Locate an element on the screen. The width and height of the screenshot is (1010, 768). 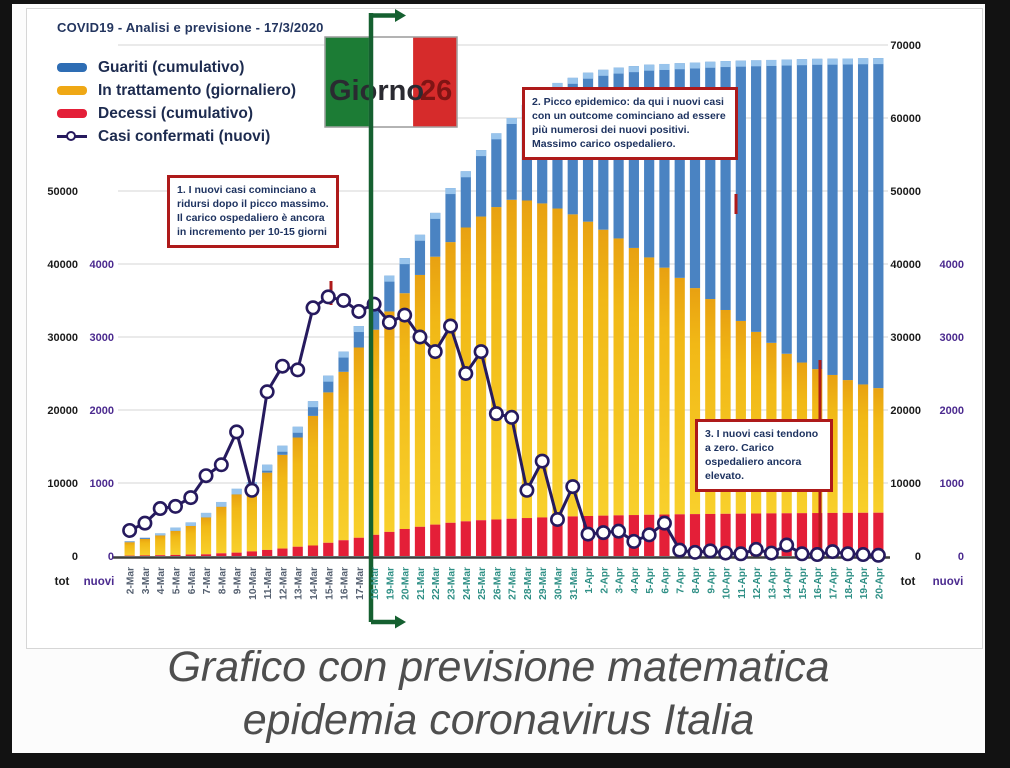
legend-label-decessi: Decessi (cumulativo) is located at coordinates (176, 113).